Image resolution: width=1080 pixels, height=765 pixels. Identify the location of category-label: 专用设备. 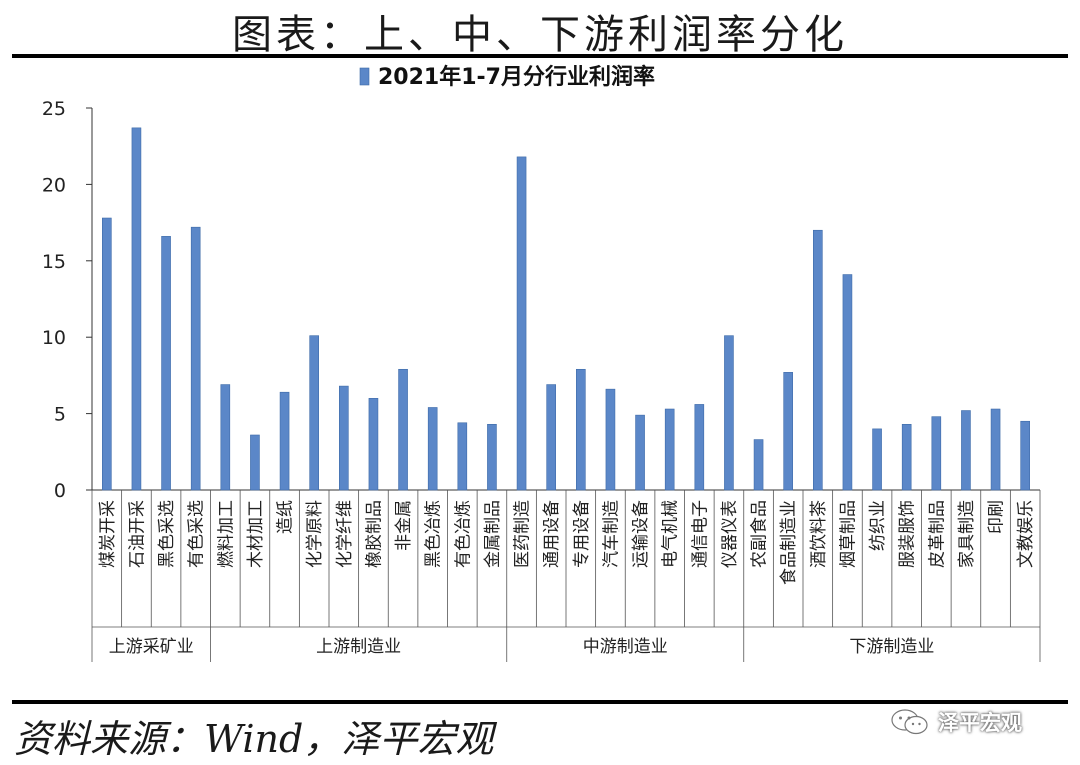
(582, 534).